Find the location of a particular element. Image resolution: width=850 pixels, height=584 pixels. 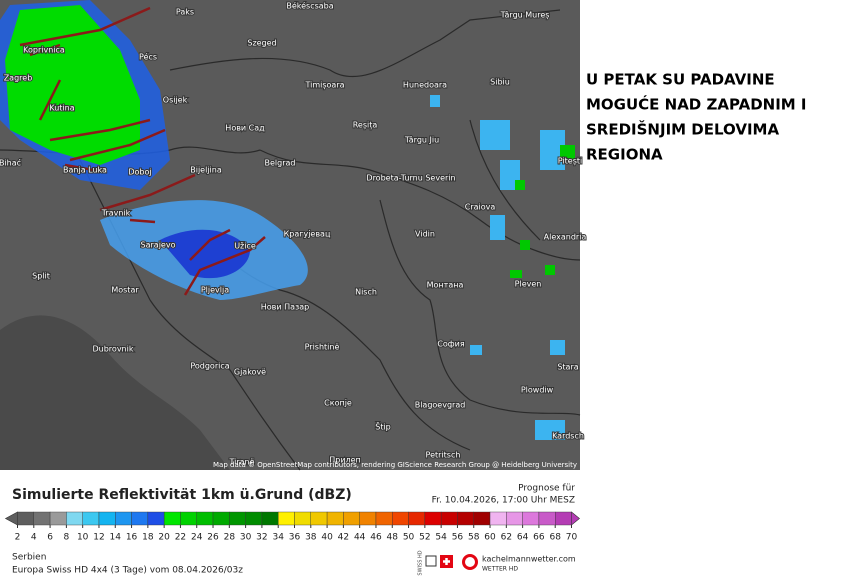

headline-line: SREDIŠNJIM DELOVIMA is located at coordinates (682, 129).